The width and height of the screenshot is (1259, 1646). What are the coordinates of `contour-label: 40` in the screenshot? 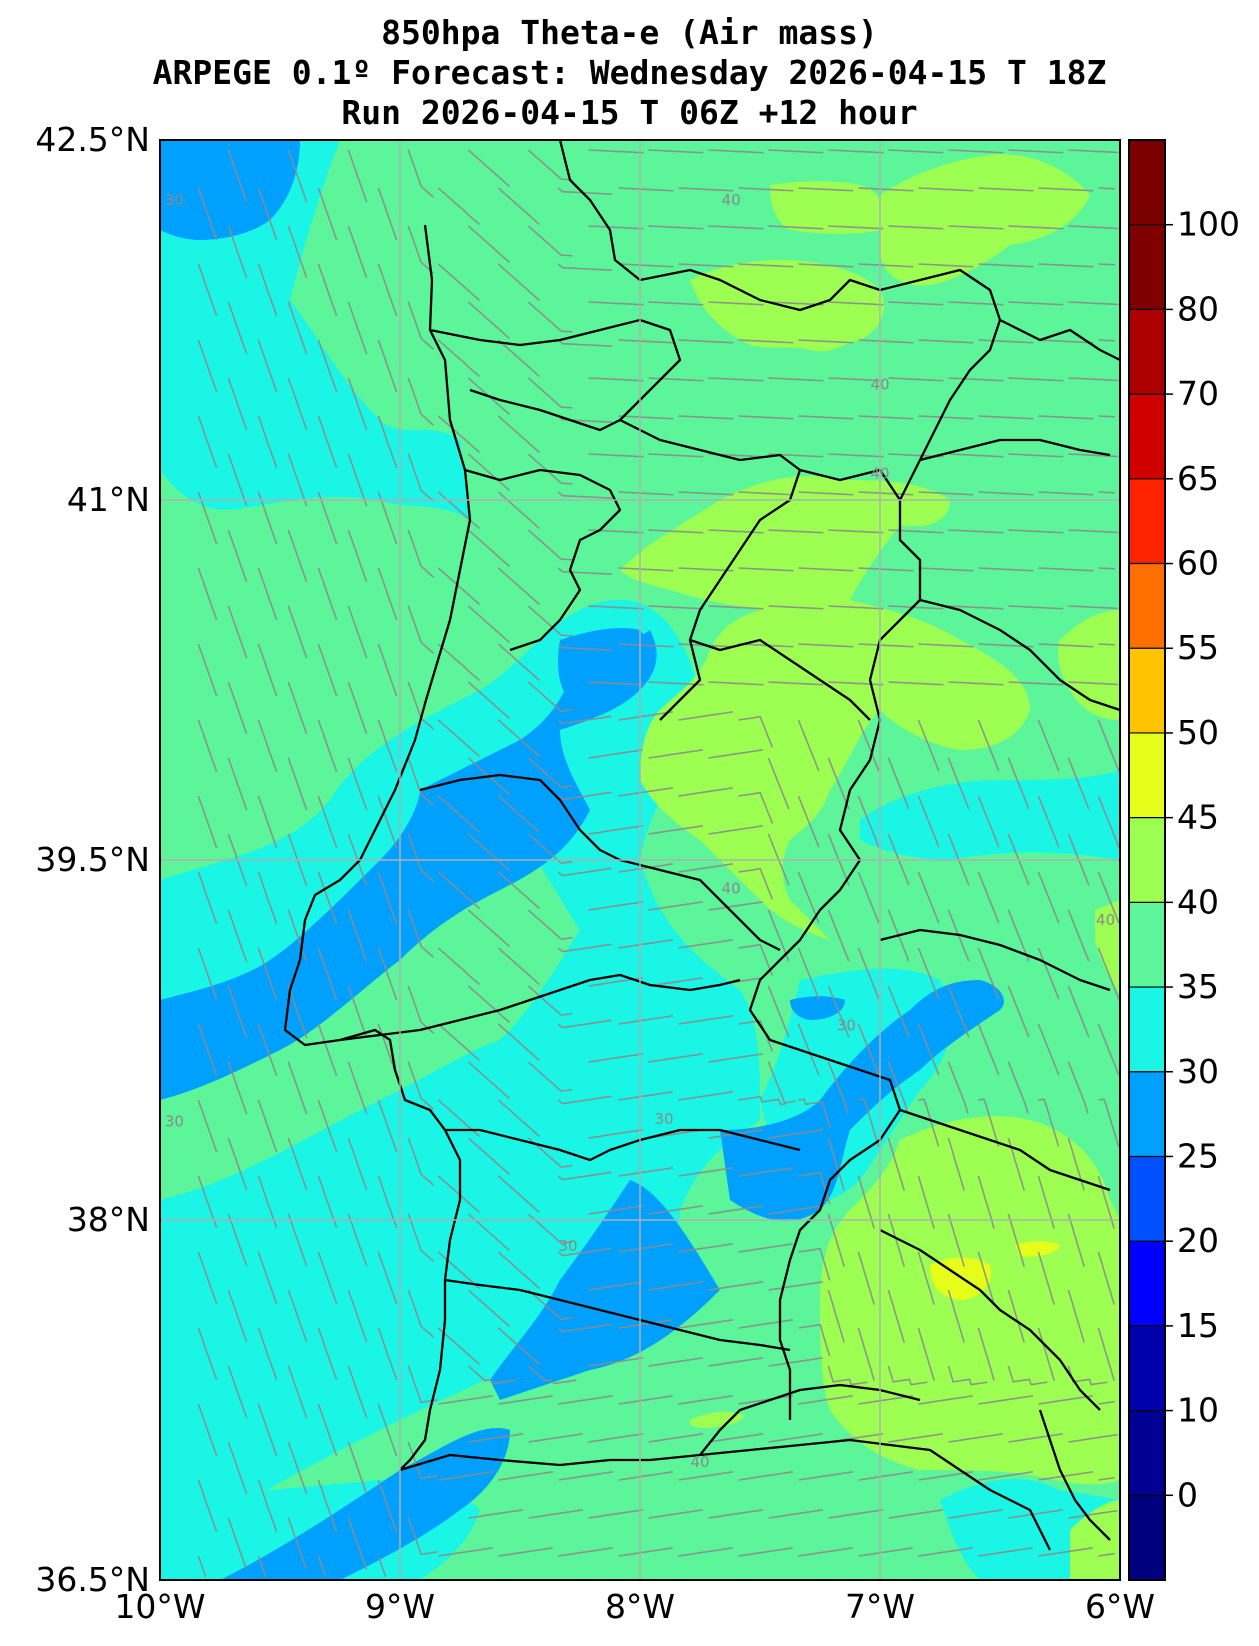 It's located at (731, 889).